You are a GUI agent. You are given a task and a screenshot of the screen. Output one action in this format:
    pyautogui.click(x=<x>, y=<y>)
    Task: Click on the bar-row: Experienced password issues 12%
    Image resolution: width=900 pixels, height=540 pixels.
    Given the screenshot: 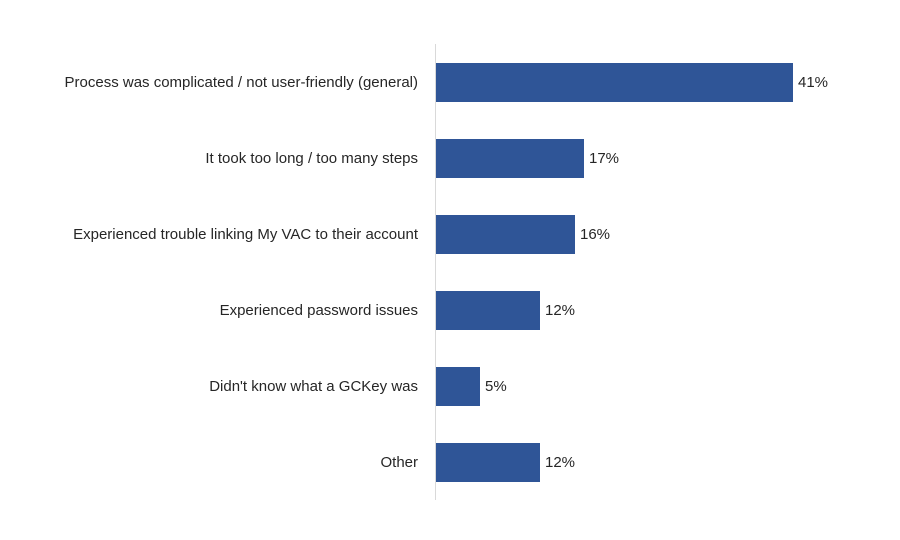 What is the action you would take?
    pyautogui.click(x=450, y=310)
    